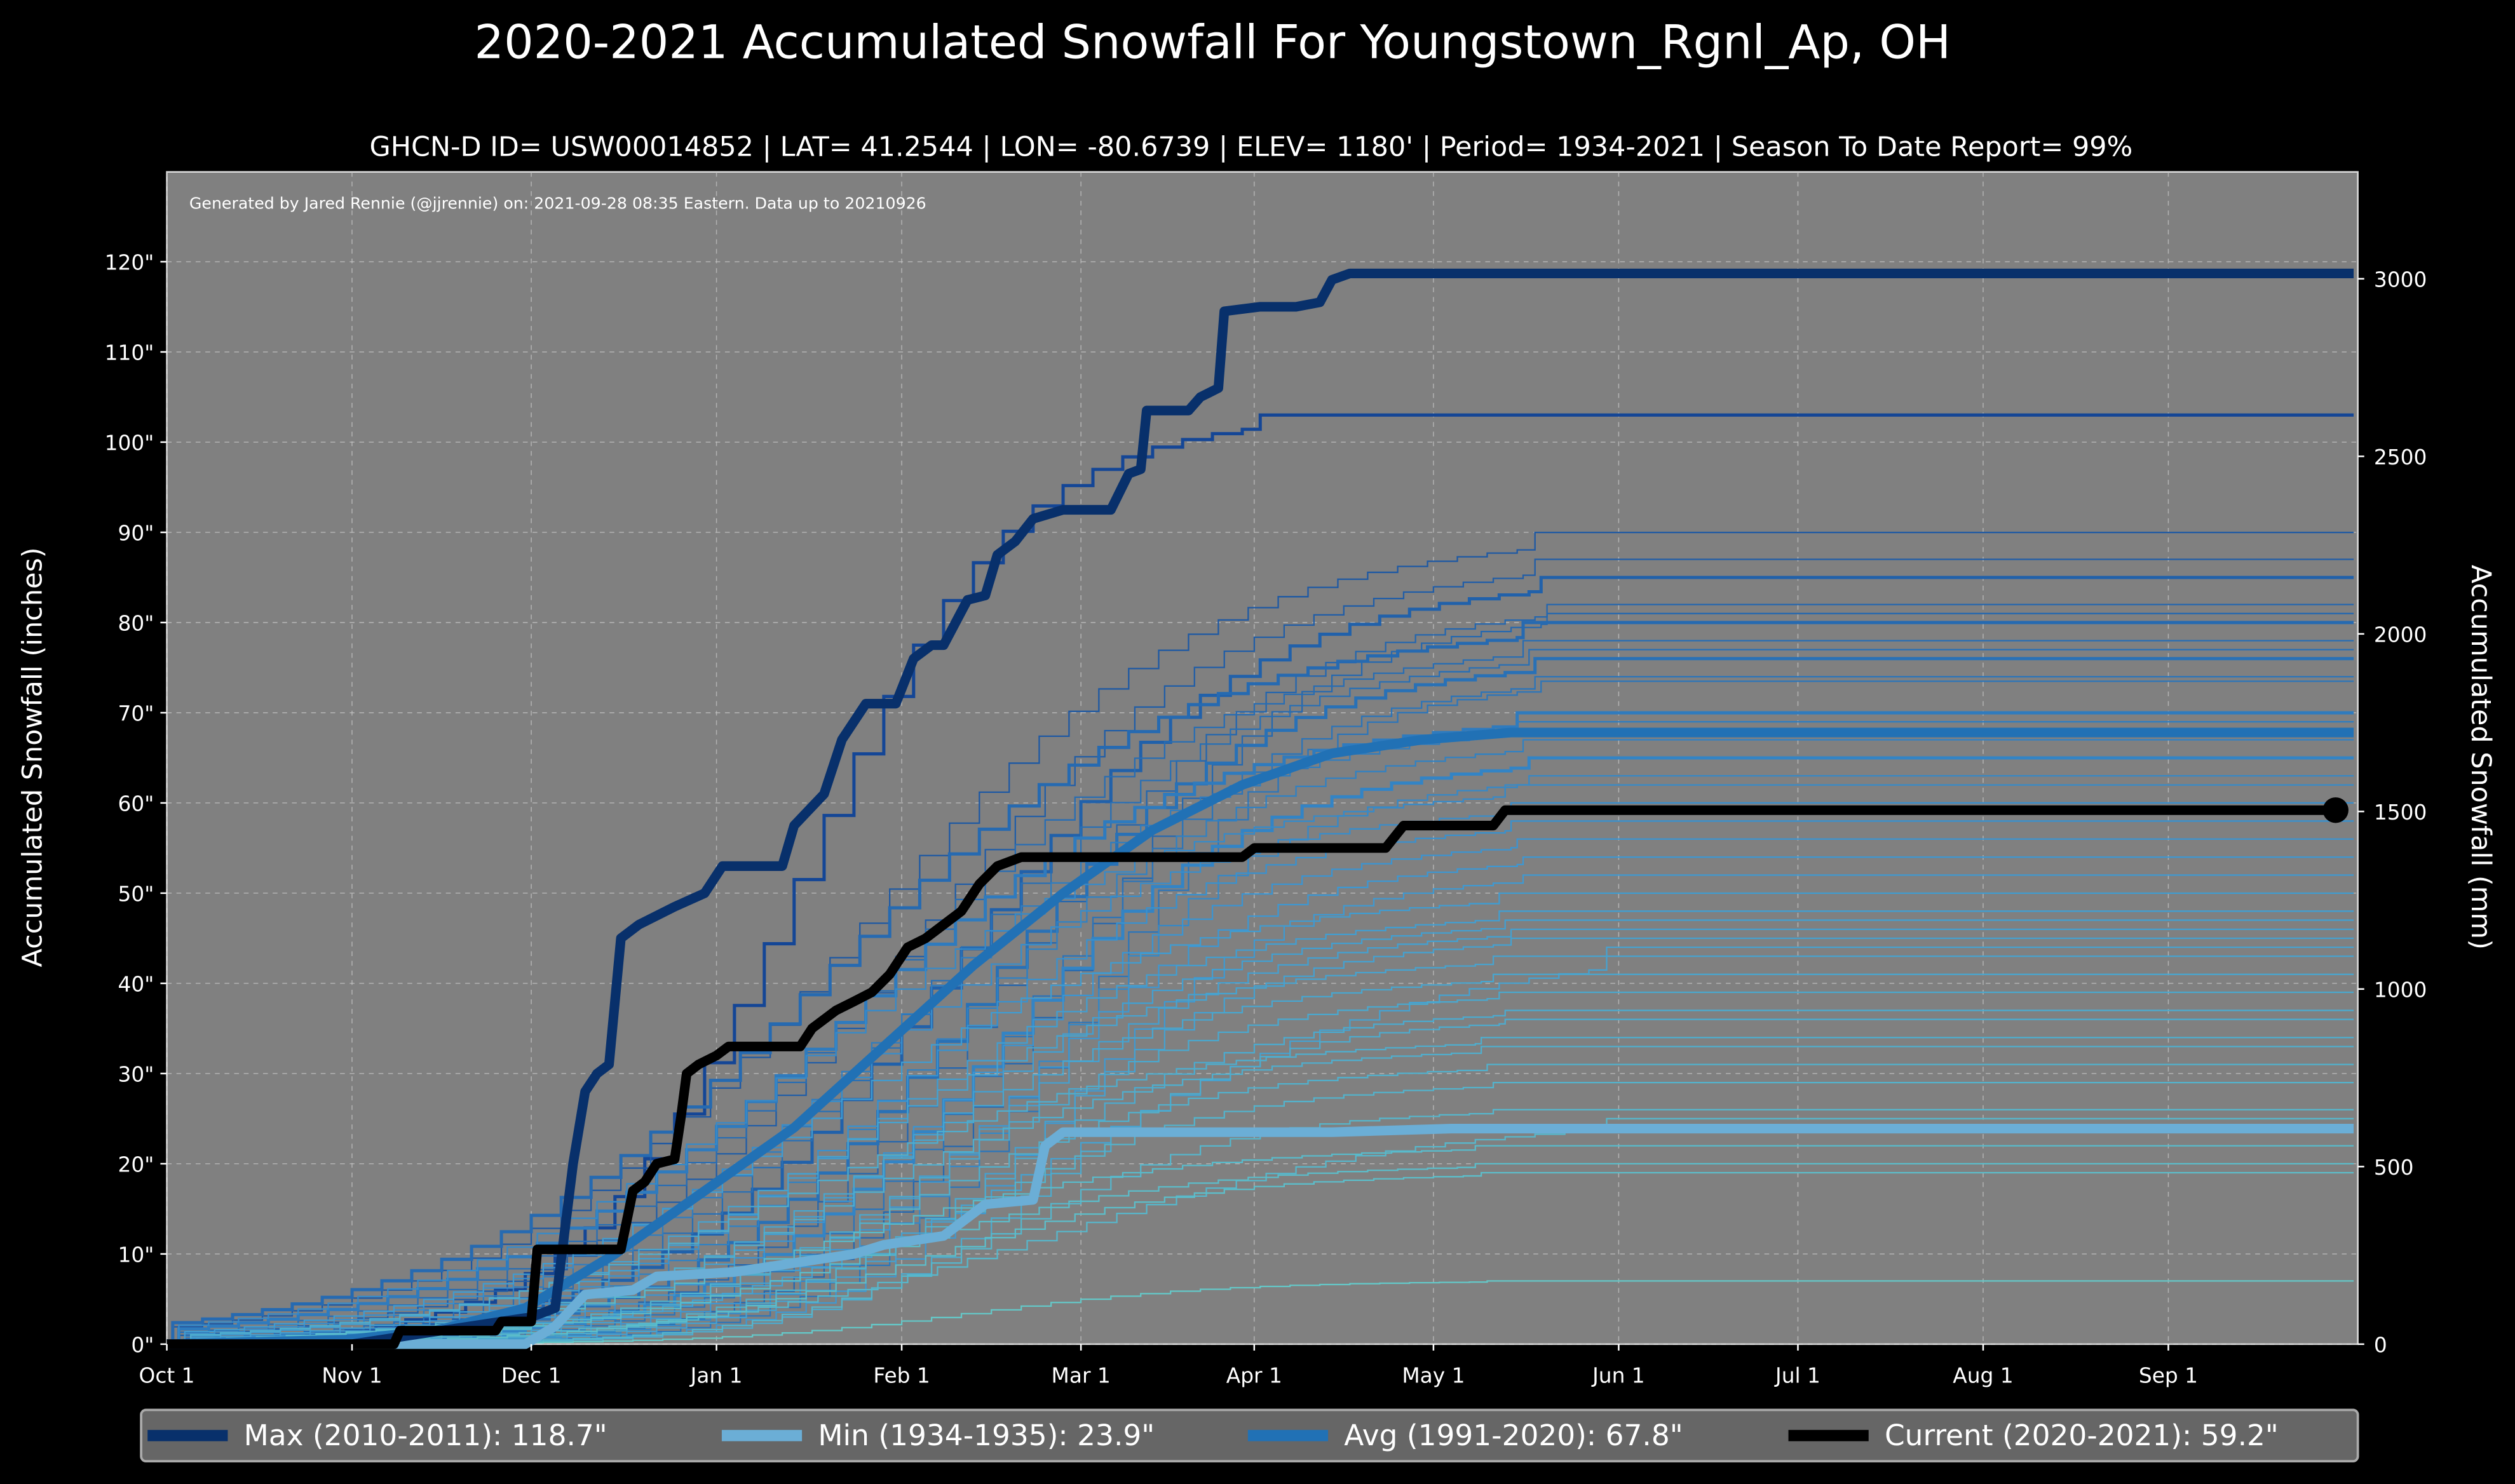  What do you see at coordinates (531, 1375) in the screenshot?
I see `x-tick-label: Dec 1` at bounding box center [531, 1375].